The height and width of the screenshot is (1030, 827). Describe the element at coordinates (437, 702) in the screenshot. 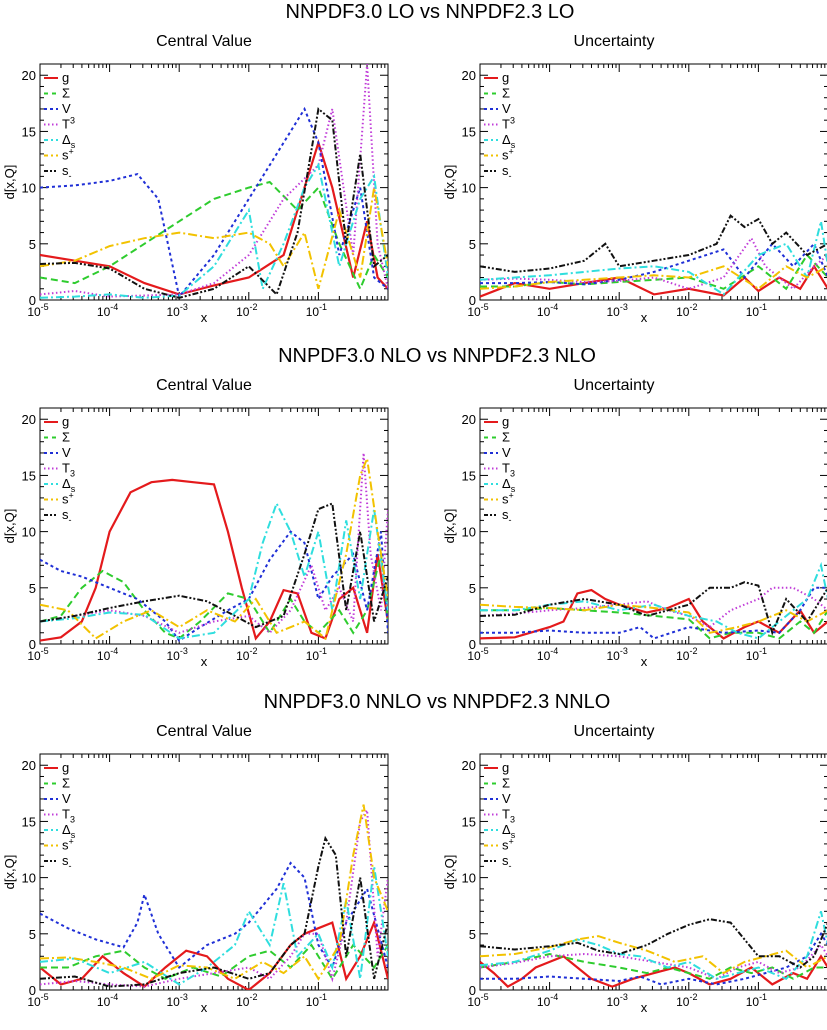

I see `row-title-nnlo: NNPDF3.0 NNLO vs NNPDF2.3 NNLO` at that location.